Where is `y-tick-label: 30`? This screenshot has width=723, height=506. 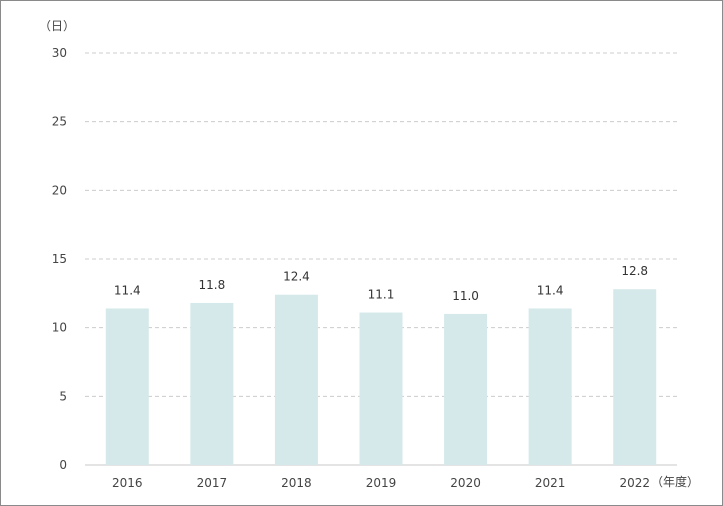
y-tick-label: 30 is located at coordinates (59, 53).